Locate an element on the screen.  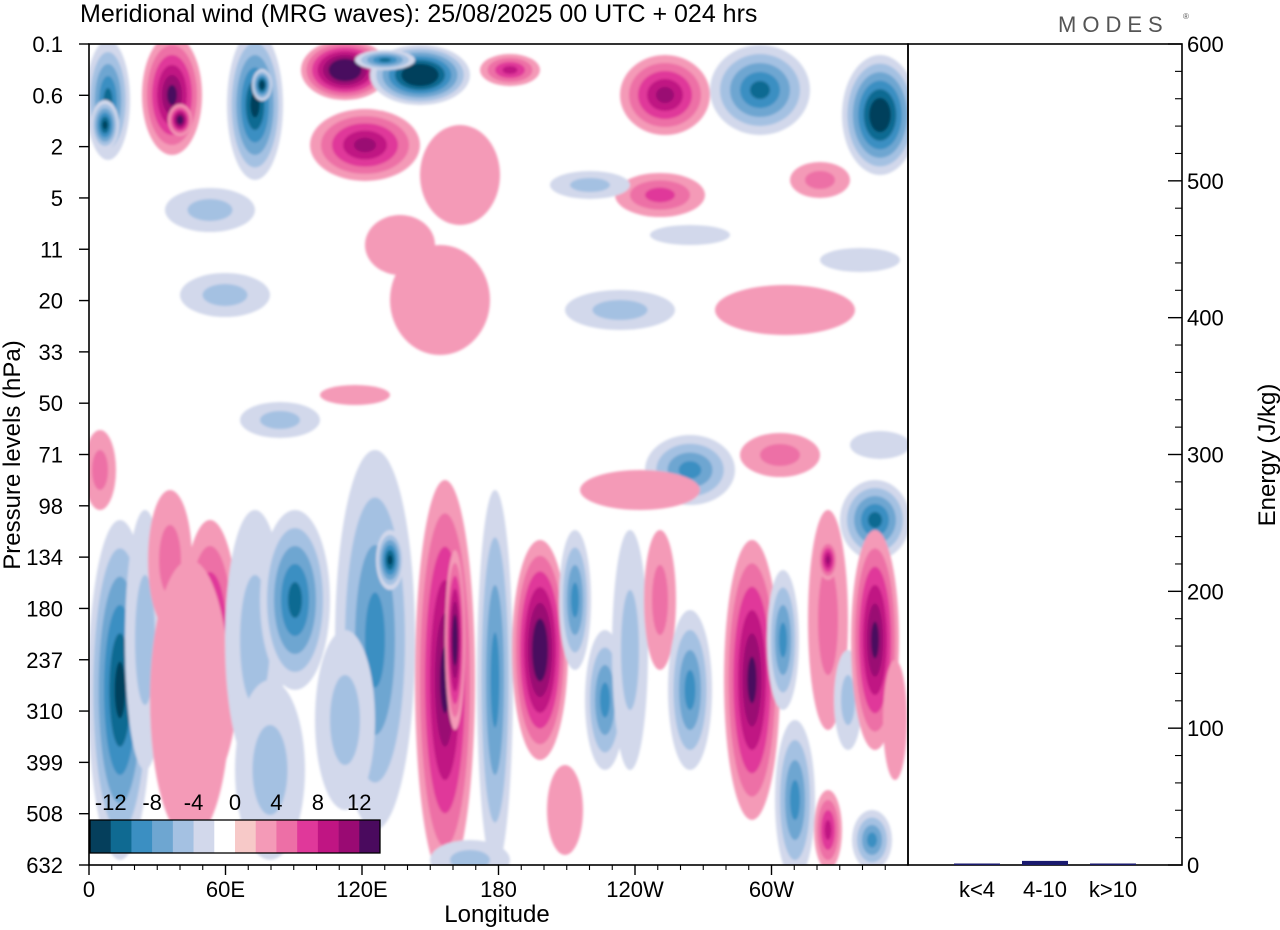
wavenumber-labels: k<4 4-10 k>10 is located at coordinates (1048, 889).